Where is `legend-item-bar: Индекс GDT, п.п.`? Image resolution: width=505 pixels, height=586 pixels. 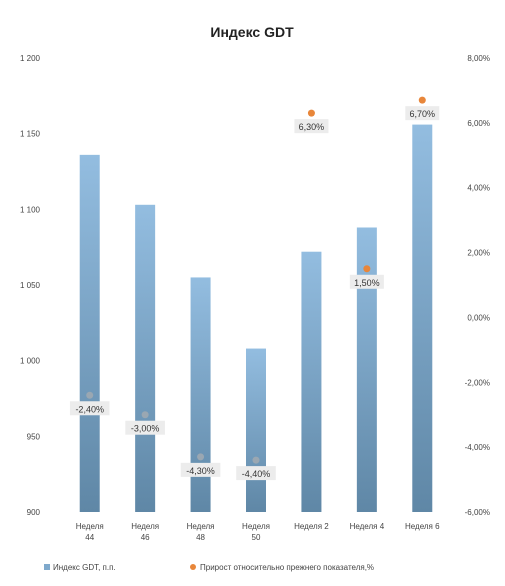
legend-item-bar: Индекс GDT, п.п. is located at coordinates (84, 567).